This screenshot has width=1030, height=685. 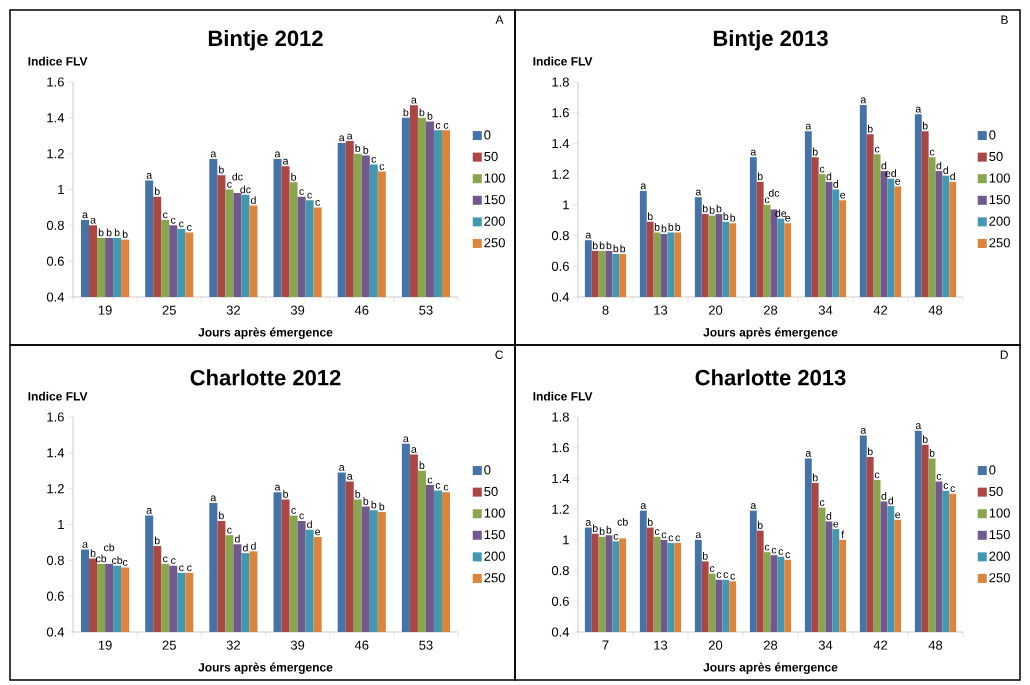 I want to click on y-tick-label: 1, so click(x=61, y=189).